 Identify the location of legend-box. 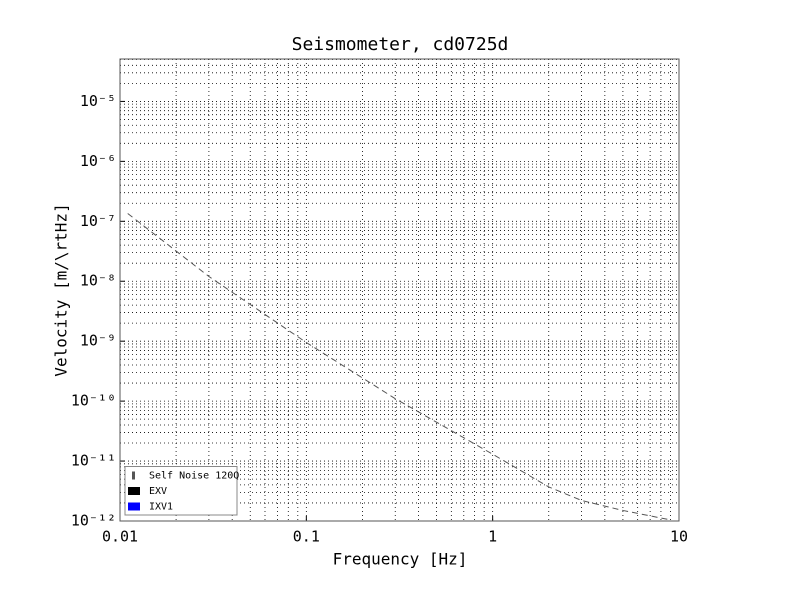
(181, 491).